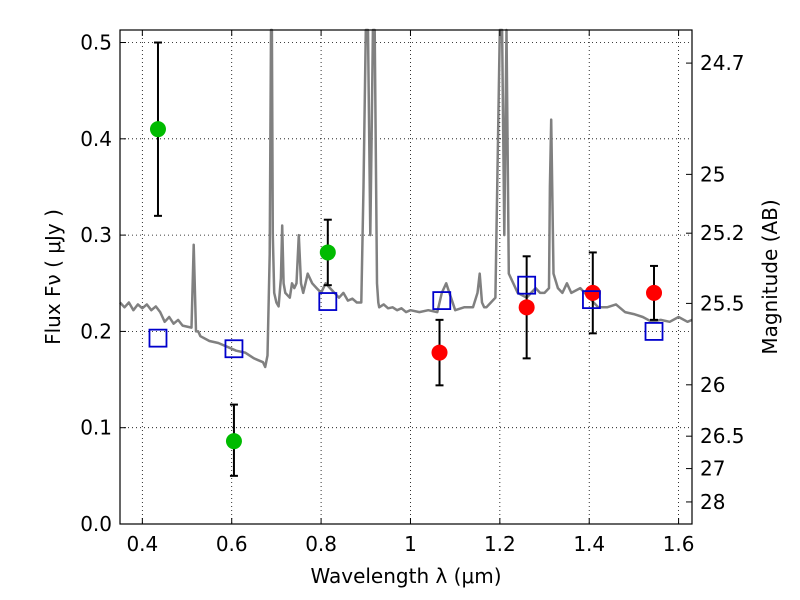 Image resolution: width=800 pixels, height=600 pixels. What do you see at coordinates (589, 544) in the screenshot?
I see `x-tick-label: 1.4` at bounding box center [589, 544].